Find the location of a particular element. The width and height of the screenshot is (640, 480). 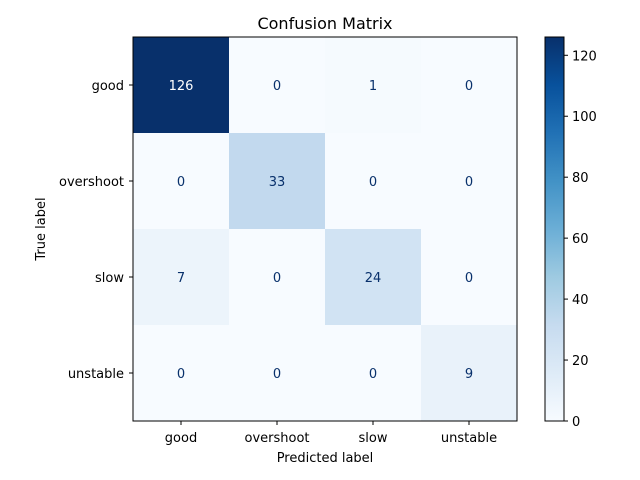

cell-value-label: 9 is located at coordinates (469, 374).